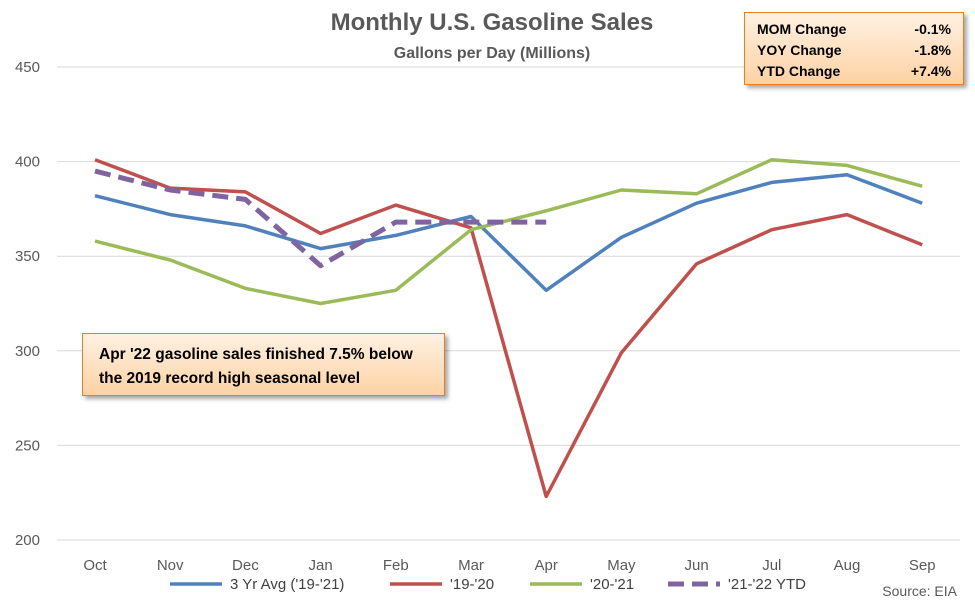  Describe the element at coordinates (27, 351) in the screenshot. I see `y-tick-label: 300` at that location.